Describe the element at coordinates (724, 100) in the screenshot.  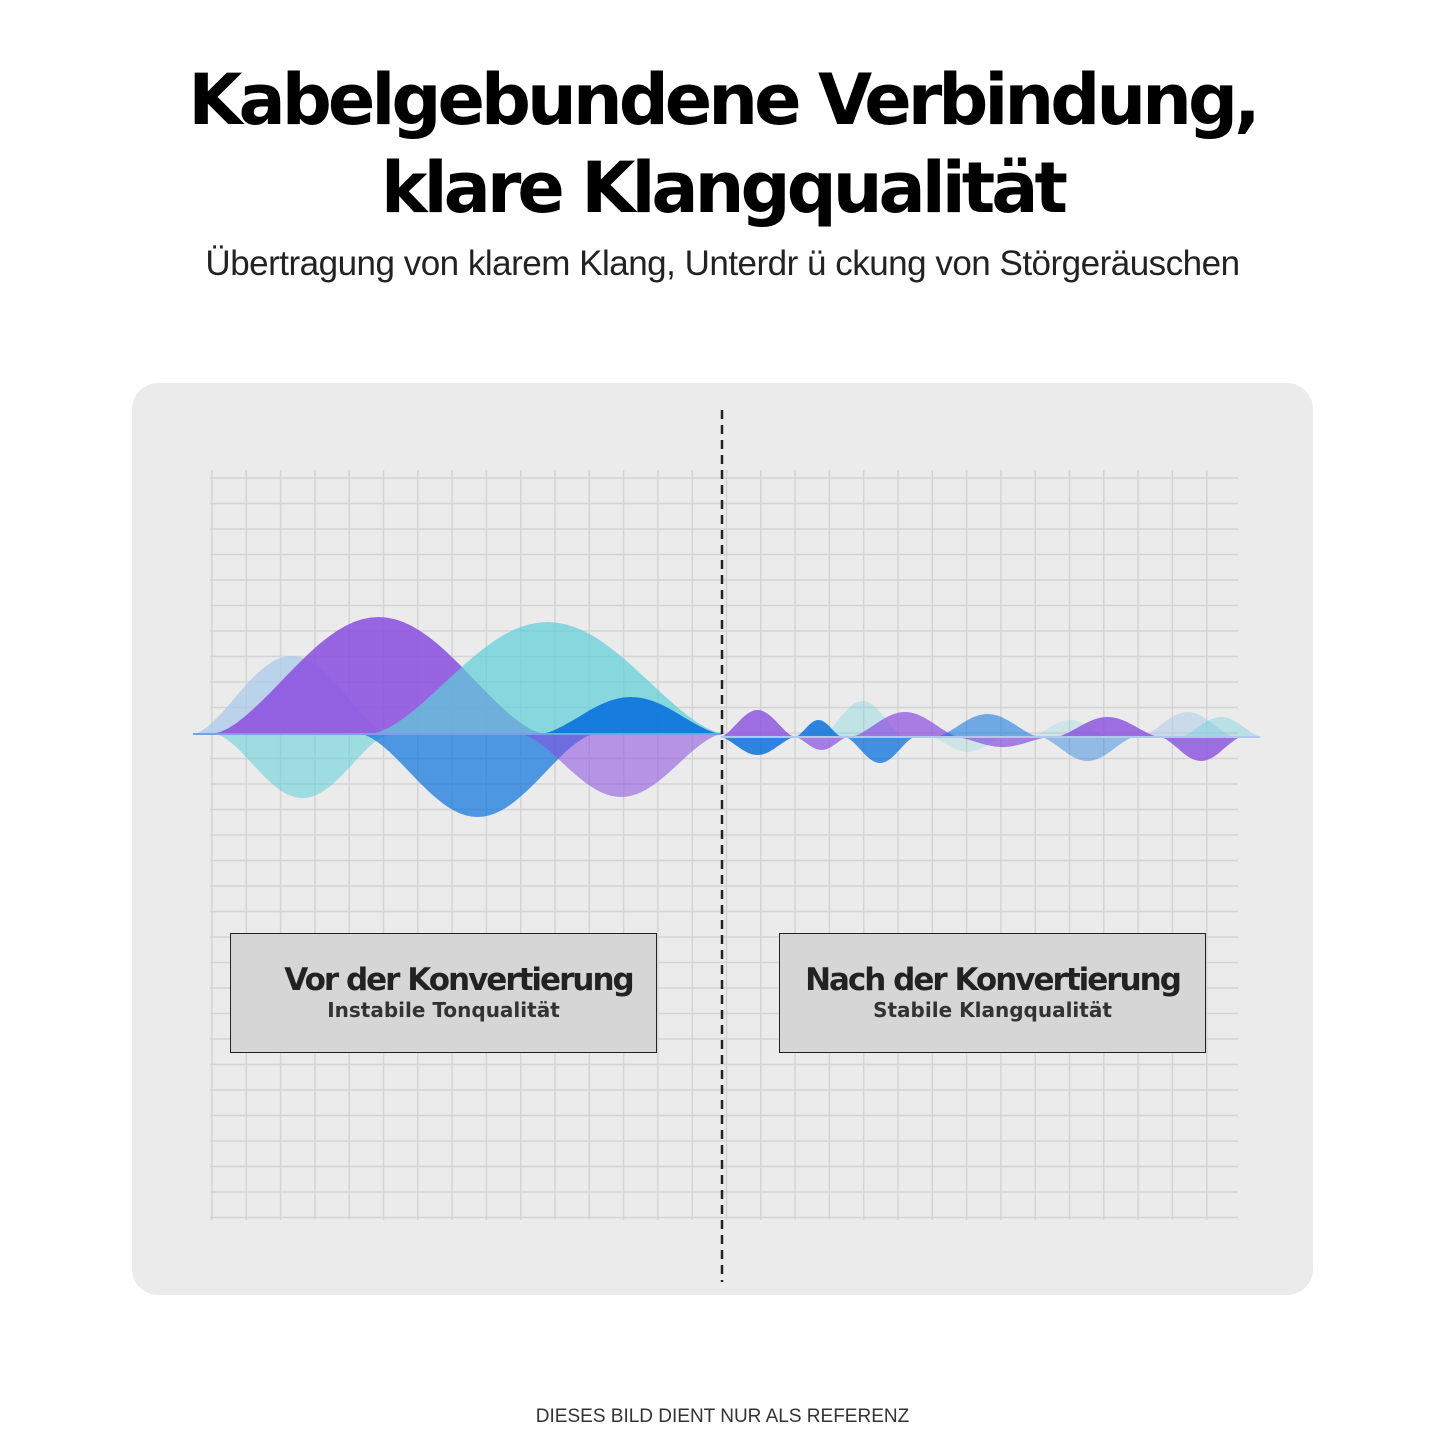
I see `title-line-1: Kabelgebundene Verbindung,` at that location.